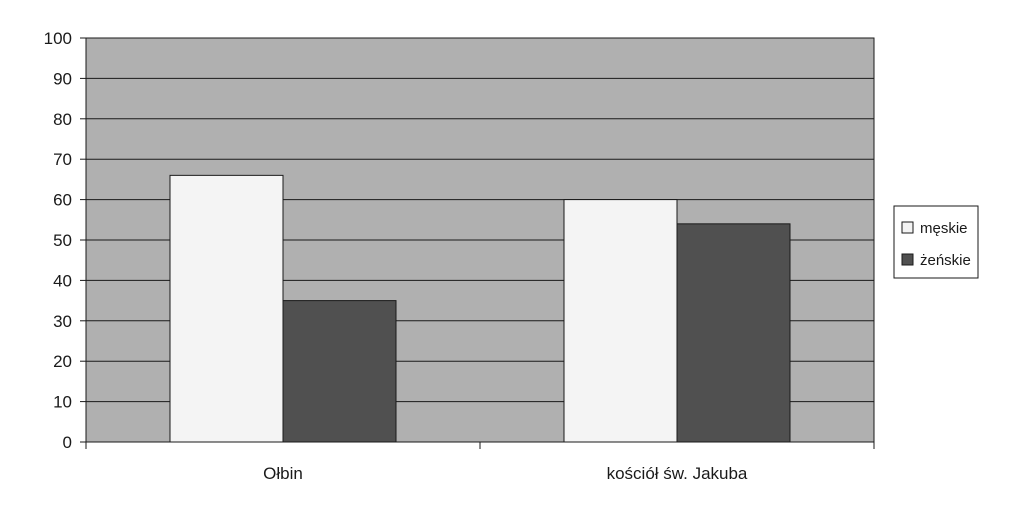 Image resolution: width=1024 pixels, height=517 pixels. What do you see at coordinates (62, 159) in the screenshot?
I see `y-tick-label: 70` at bounding box center [62, 159].